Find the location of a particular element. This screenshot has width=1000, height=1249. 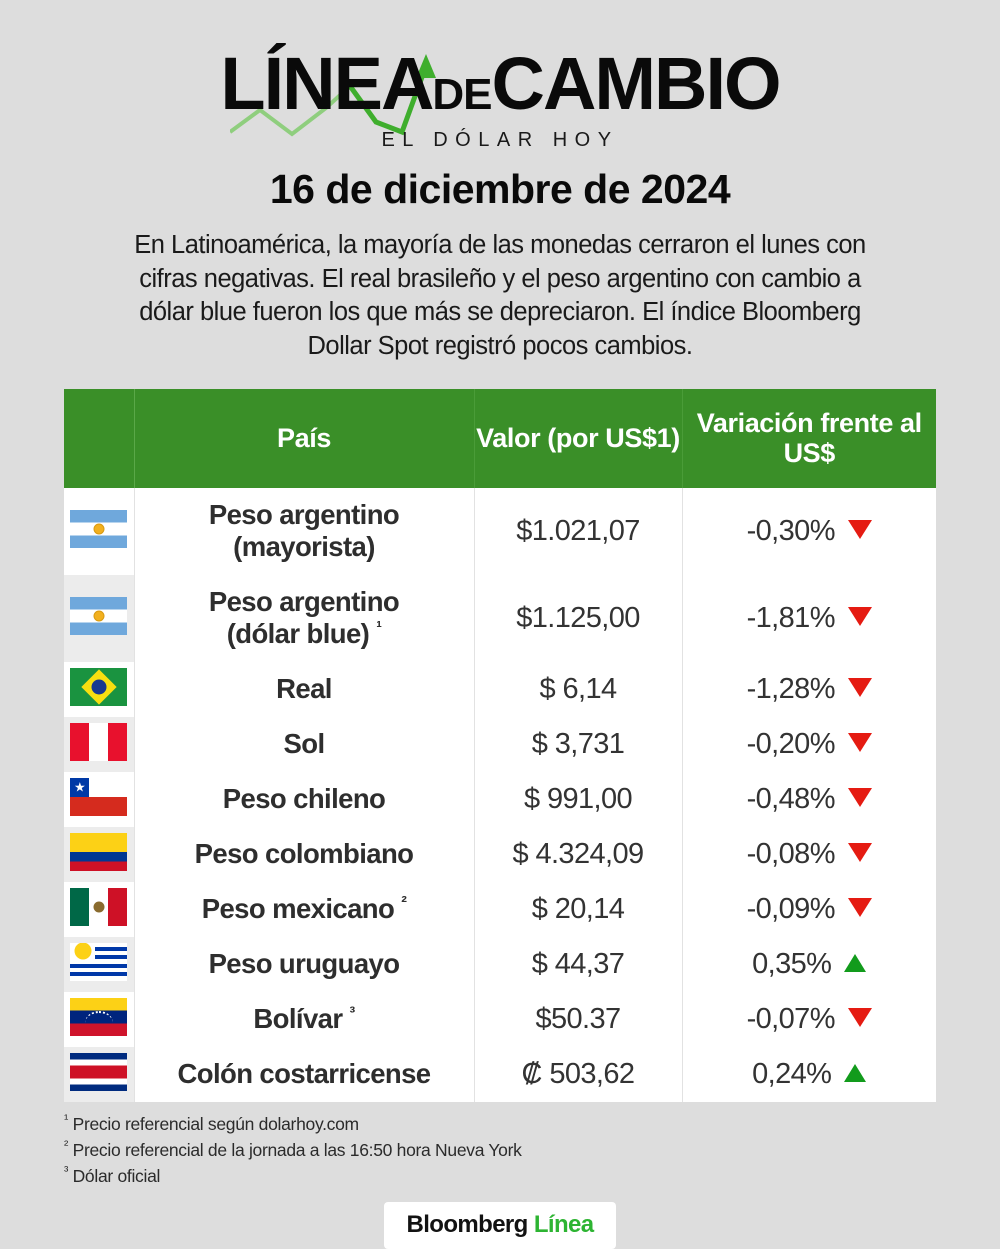

currency-name-cell: Bolívar ³ is located at coordinates (304, 1019).